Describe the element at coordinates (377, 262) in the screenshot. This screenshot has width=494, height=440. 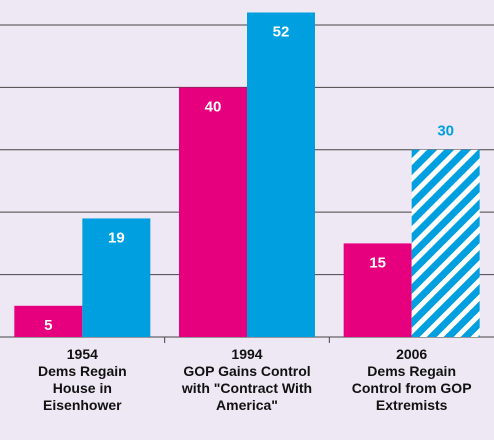
I see `value-label: 15` at that location.